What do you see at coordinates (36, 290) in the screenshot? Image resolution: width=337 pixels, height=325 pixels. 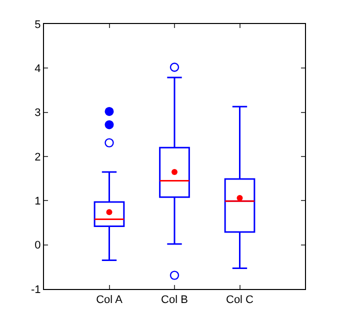 I see `y-tick-label: -1` at bounding box center [36, 290].